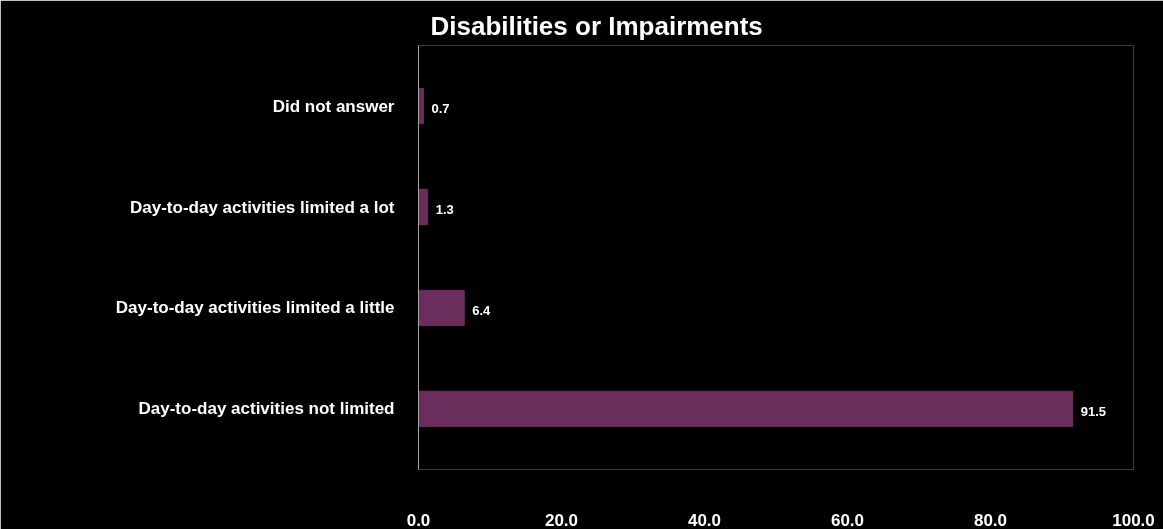  What do you see at coordinates (1133, 519) in the screenshot?
I see `x-tick-label: 100.0` at bounding box center [1133, 519].